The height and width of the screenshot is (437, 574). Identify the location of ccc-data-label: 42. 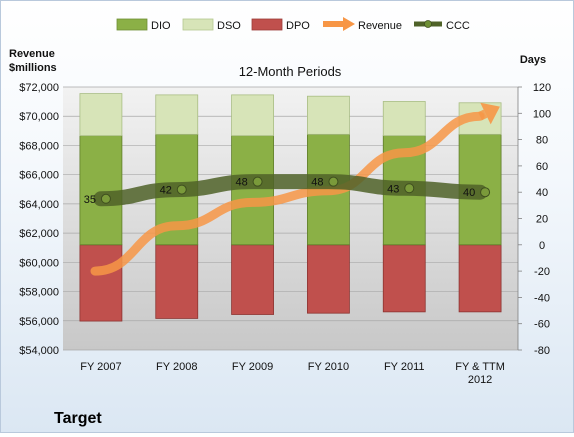
(166, 191).